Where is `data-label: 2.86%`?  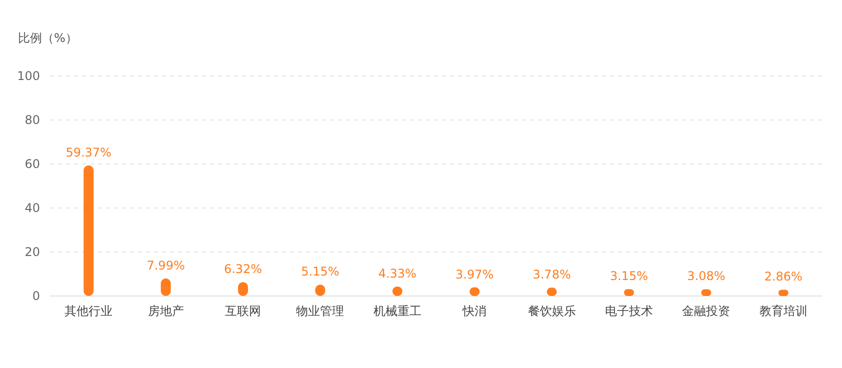
data-label: 2.86% is located at coordinates (783, 277).